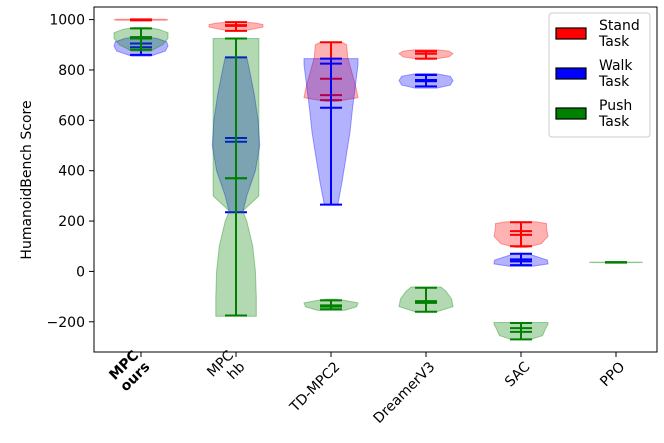 Image resolution: width=664 pixels, height=443 pixels. Describe the element at coordinates (615, 106) in the screenshot. I see `legend-label: Push` at that location.